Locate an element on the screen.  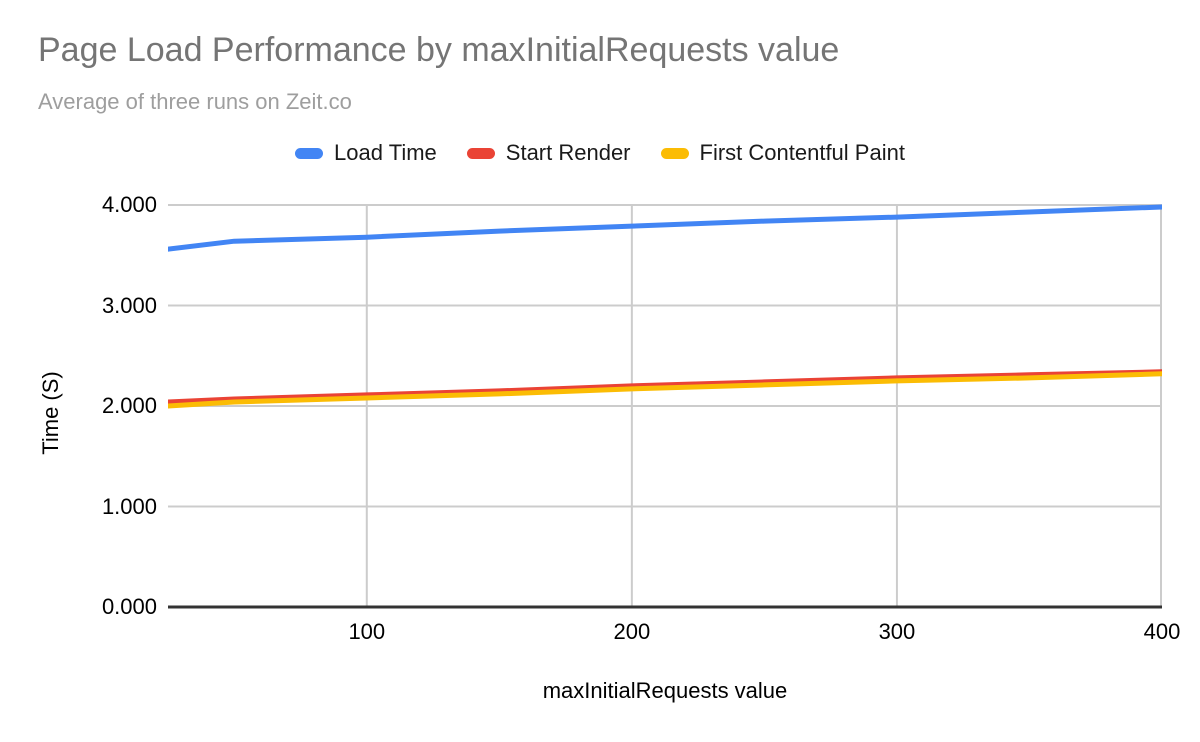
y-tick-label: 3.000 is located at coordinates (129, 305).